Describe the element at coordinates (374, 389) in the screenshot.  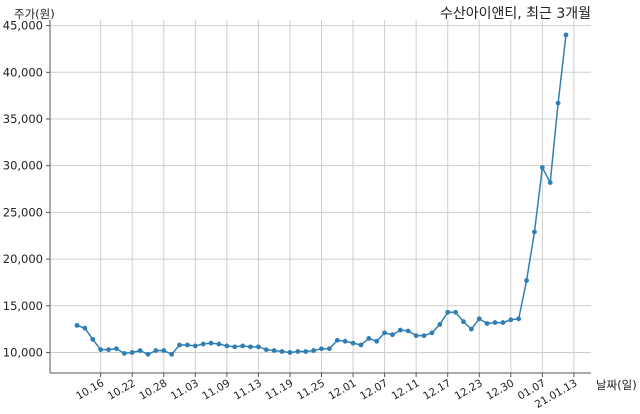
I see `x-tick-label: 12.07` at that location.